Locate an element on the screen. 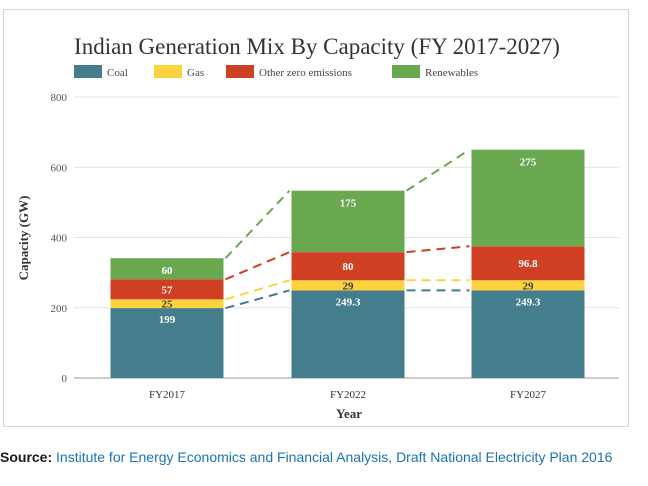 This screenshot has width=648, height=486. bar-other-zero-emissions-fy2027 is located at coordinates (528, 263).